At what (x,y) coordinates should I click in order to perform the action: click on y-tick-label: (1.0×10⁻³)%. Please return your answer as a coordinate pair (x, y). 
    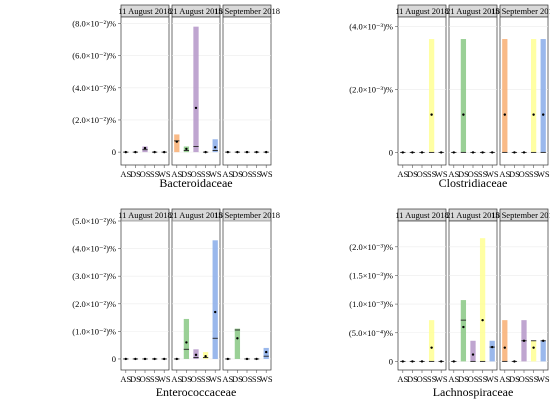
    Looking at the image, I should click on (371, 304).